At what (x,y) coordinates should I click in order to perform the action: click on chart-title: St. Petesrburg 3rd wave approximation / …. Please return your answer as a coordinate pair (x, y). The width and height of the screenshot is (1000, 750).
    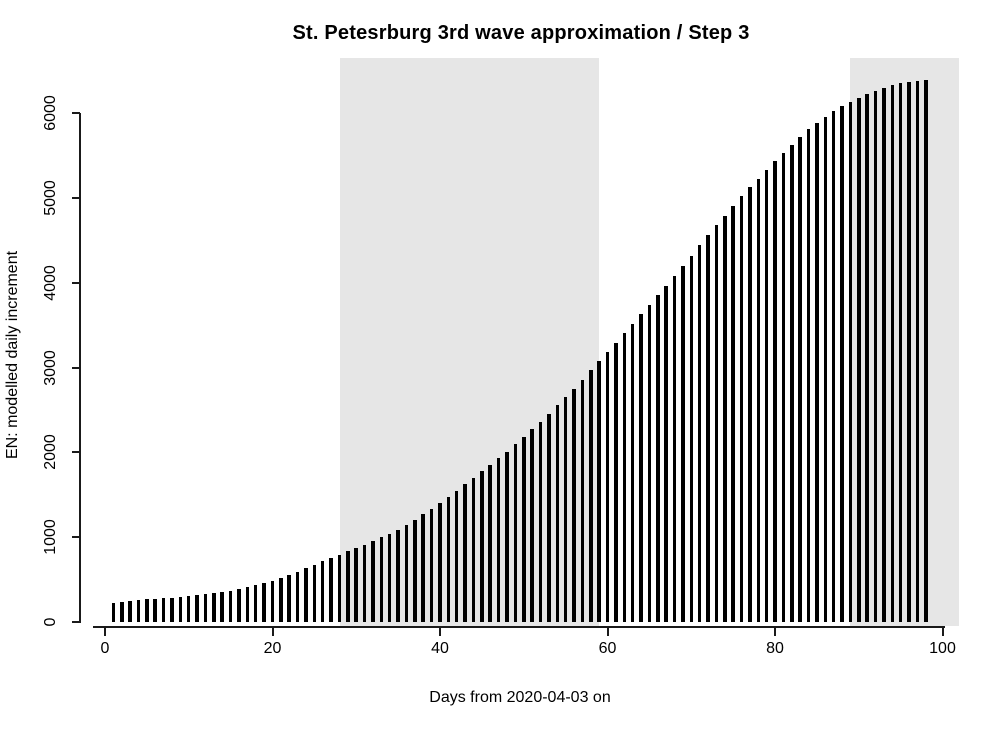
    Looking at the image, I should click on (521, 33).